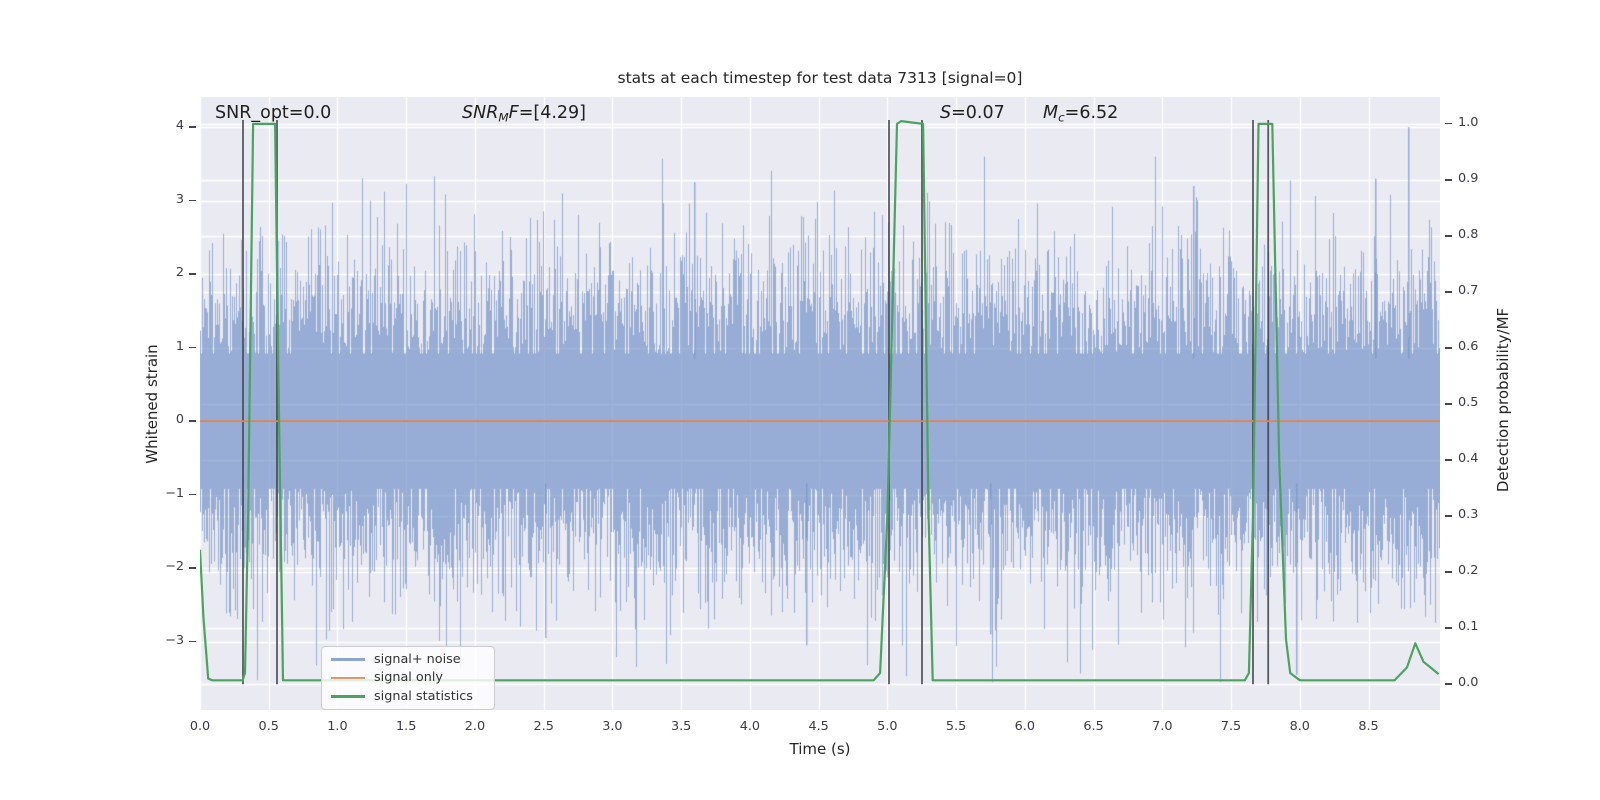  What do you see at coordinates (1503, 400) in the screenshot?
I see `right-axis-label: Detection probability/MF` at bounding box center [1503, 400].